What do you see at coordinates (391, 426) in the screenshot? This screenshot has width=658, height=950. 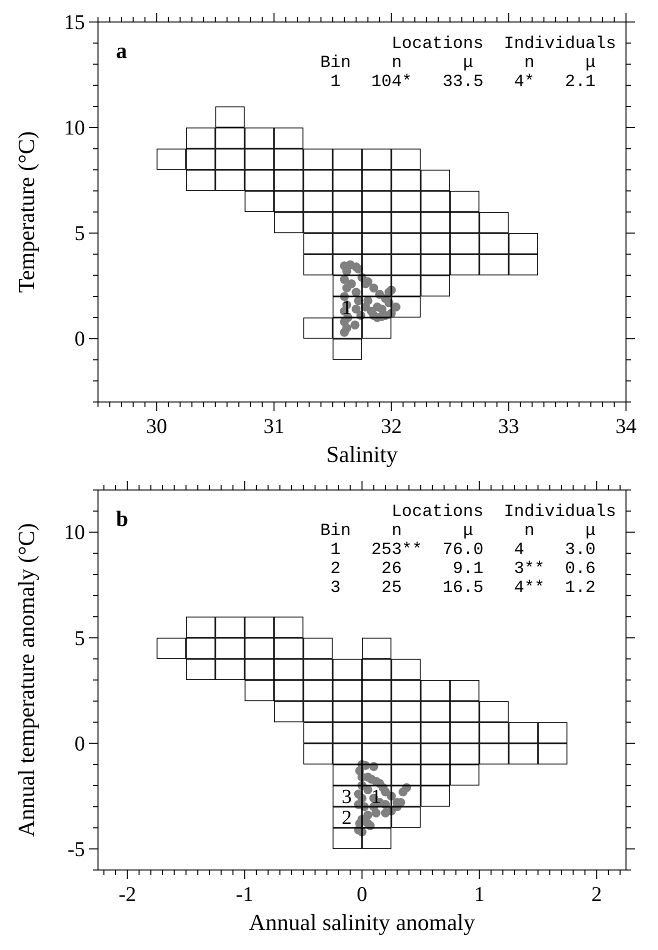 I see `x-tick-label: 32` at bounding box center [391, 426].